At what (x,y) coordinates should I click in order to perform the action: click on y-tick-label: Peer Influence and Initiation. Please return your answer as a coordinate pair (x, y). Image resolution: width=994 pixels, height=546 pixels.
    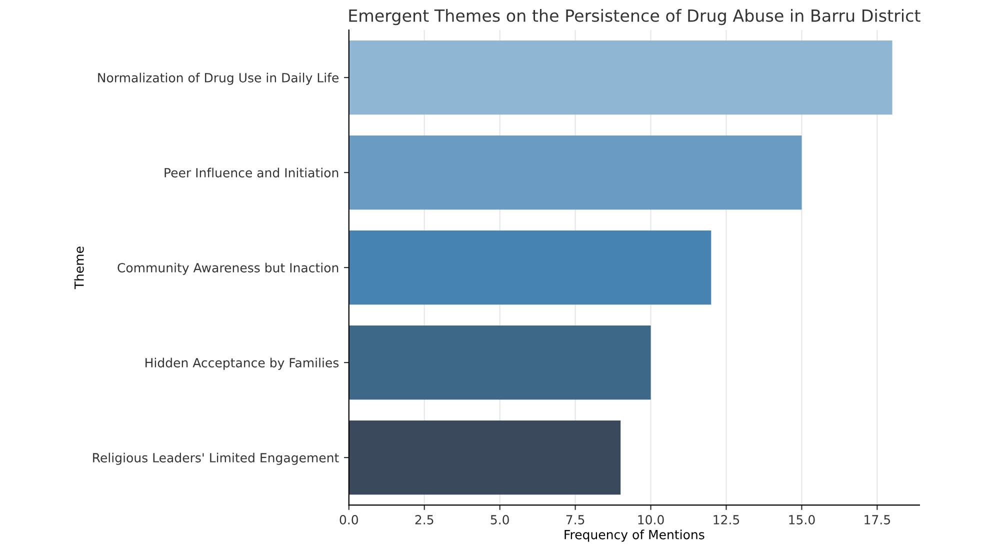
    Looking at the image, I should click on (251, 173).